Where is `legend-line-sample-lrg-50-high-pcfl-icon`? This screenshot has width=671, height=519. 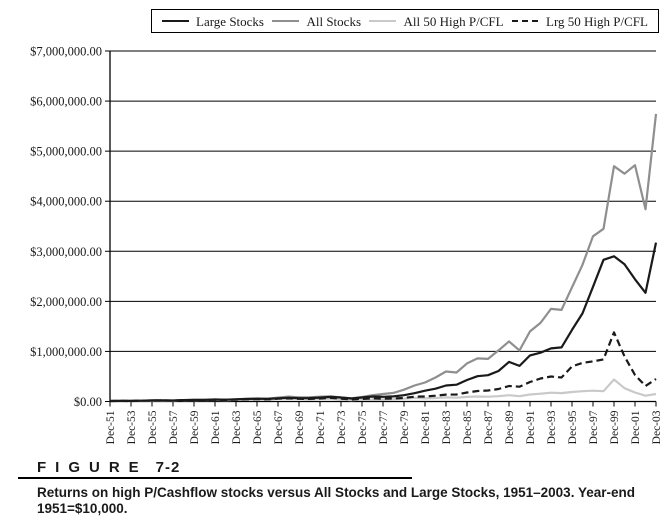
legend-line-sample-lrg-50-high-pcfl-icon is located at coordinates (525, 21).